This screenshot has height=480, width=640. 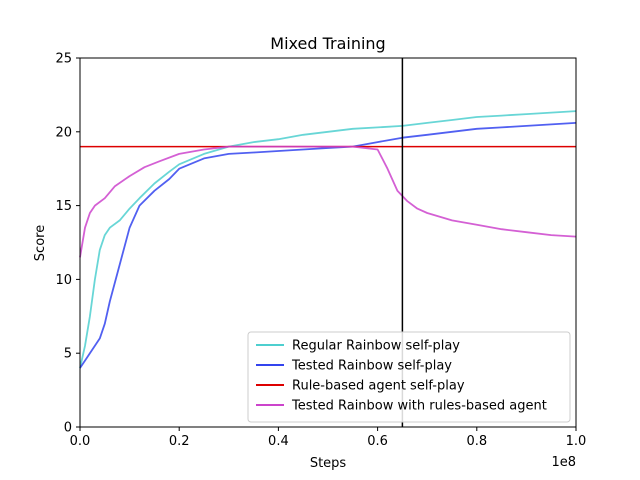 I want to click on y-tick-label: 25, so click(x=63, y=59).